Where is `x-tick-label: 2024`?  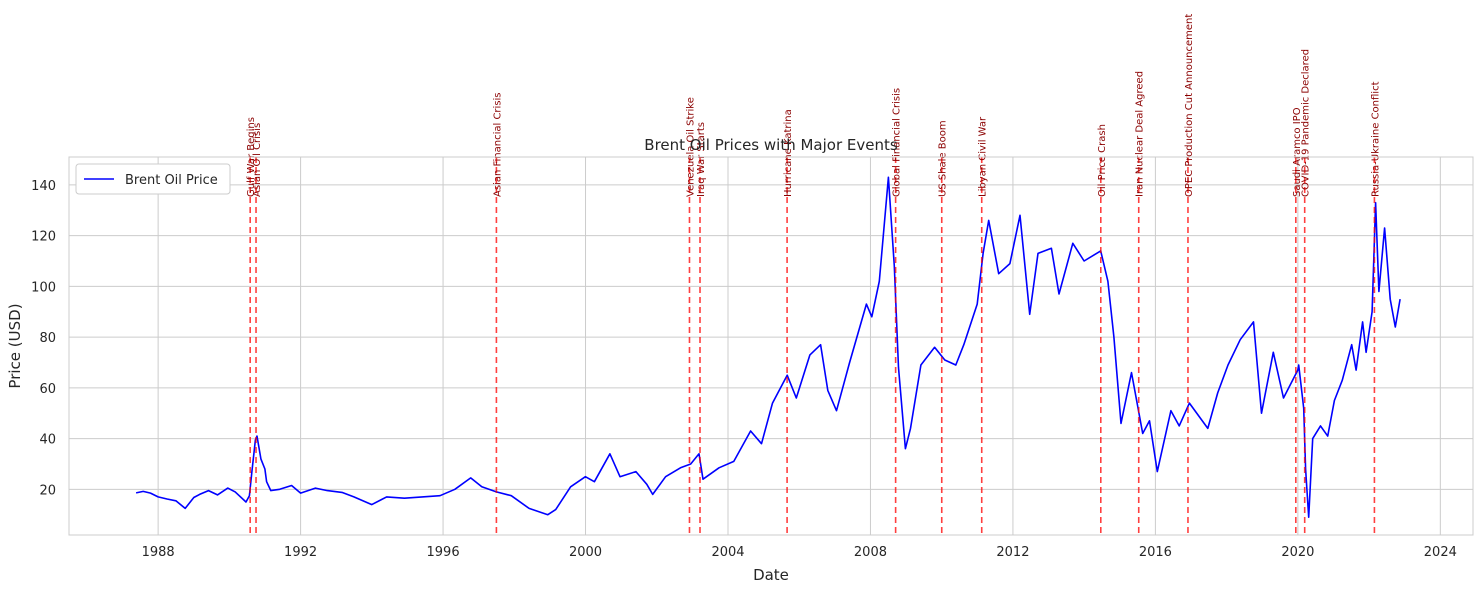
x-tick-label: 2024 is located at coordinates (1440, 552).